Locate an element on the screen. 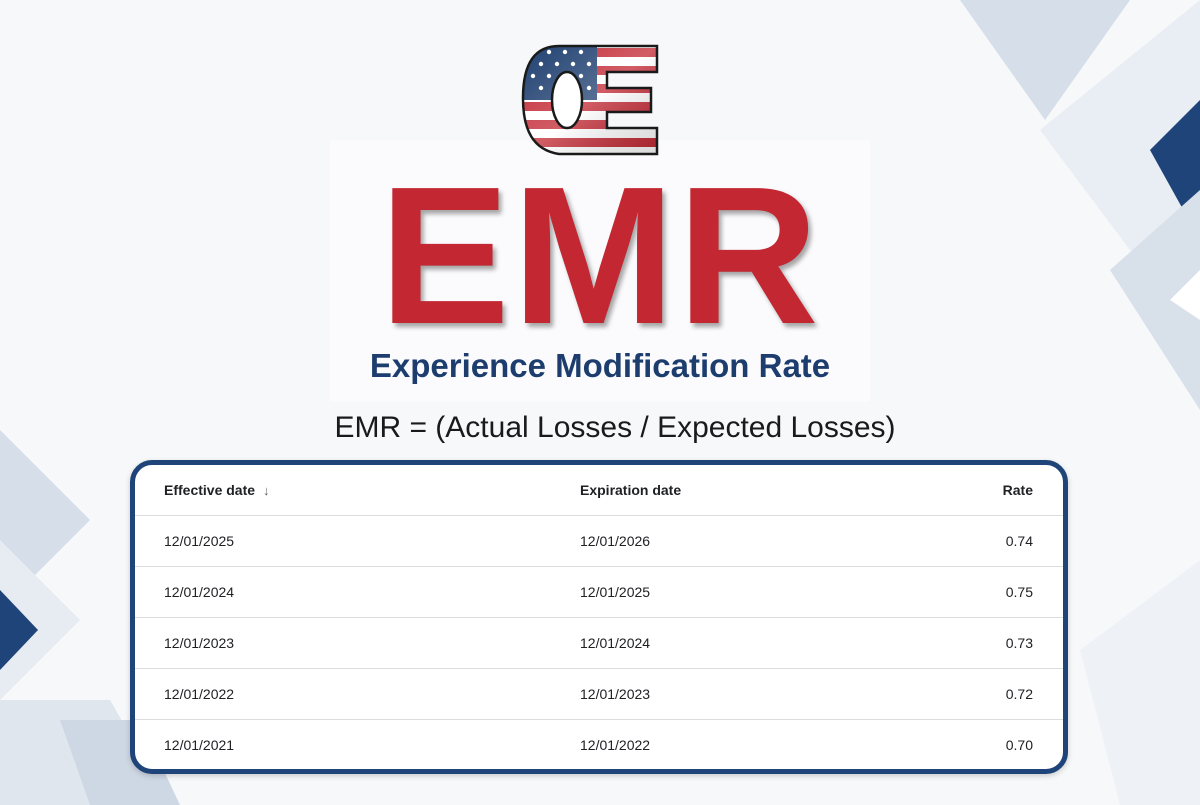 The image size is (1200, 805). cell-expiration-date: 12/01/2026 is located at coordinates (770, 541).